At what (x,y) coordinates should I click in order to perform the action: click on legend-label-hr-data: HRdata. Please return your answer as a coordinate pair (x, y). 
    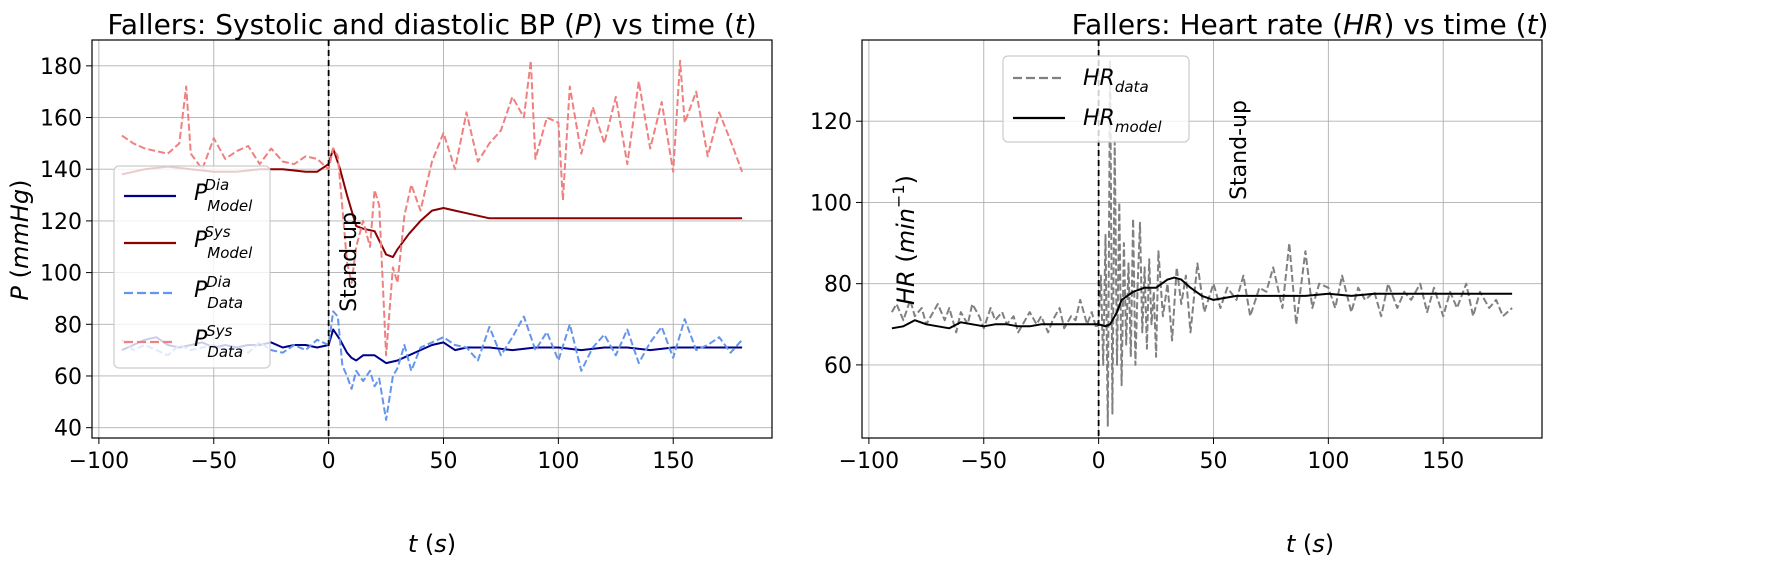
    Looking at the image, I should click on (1116, 81).